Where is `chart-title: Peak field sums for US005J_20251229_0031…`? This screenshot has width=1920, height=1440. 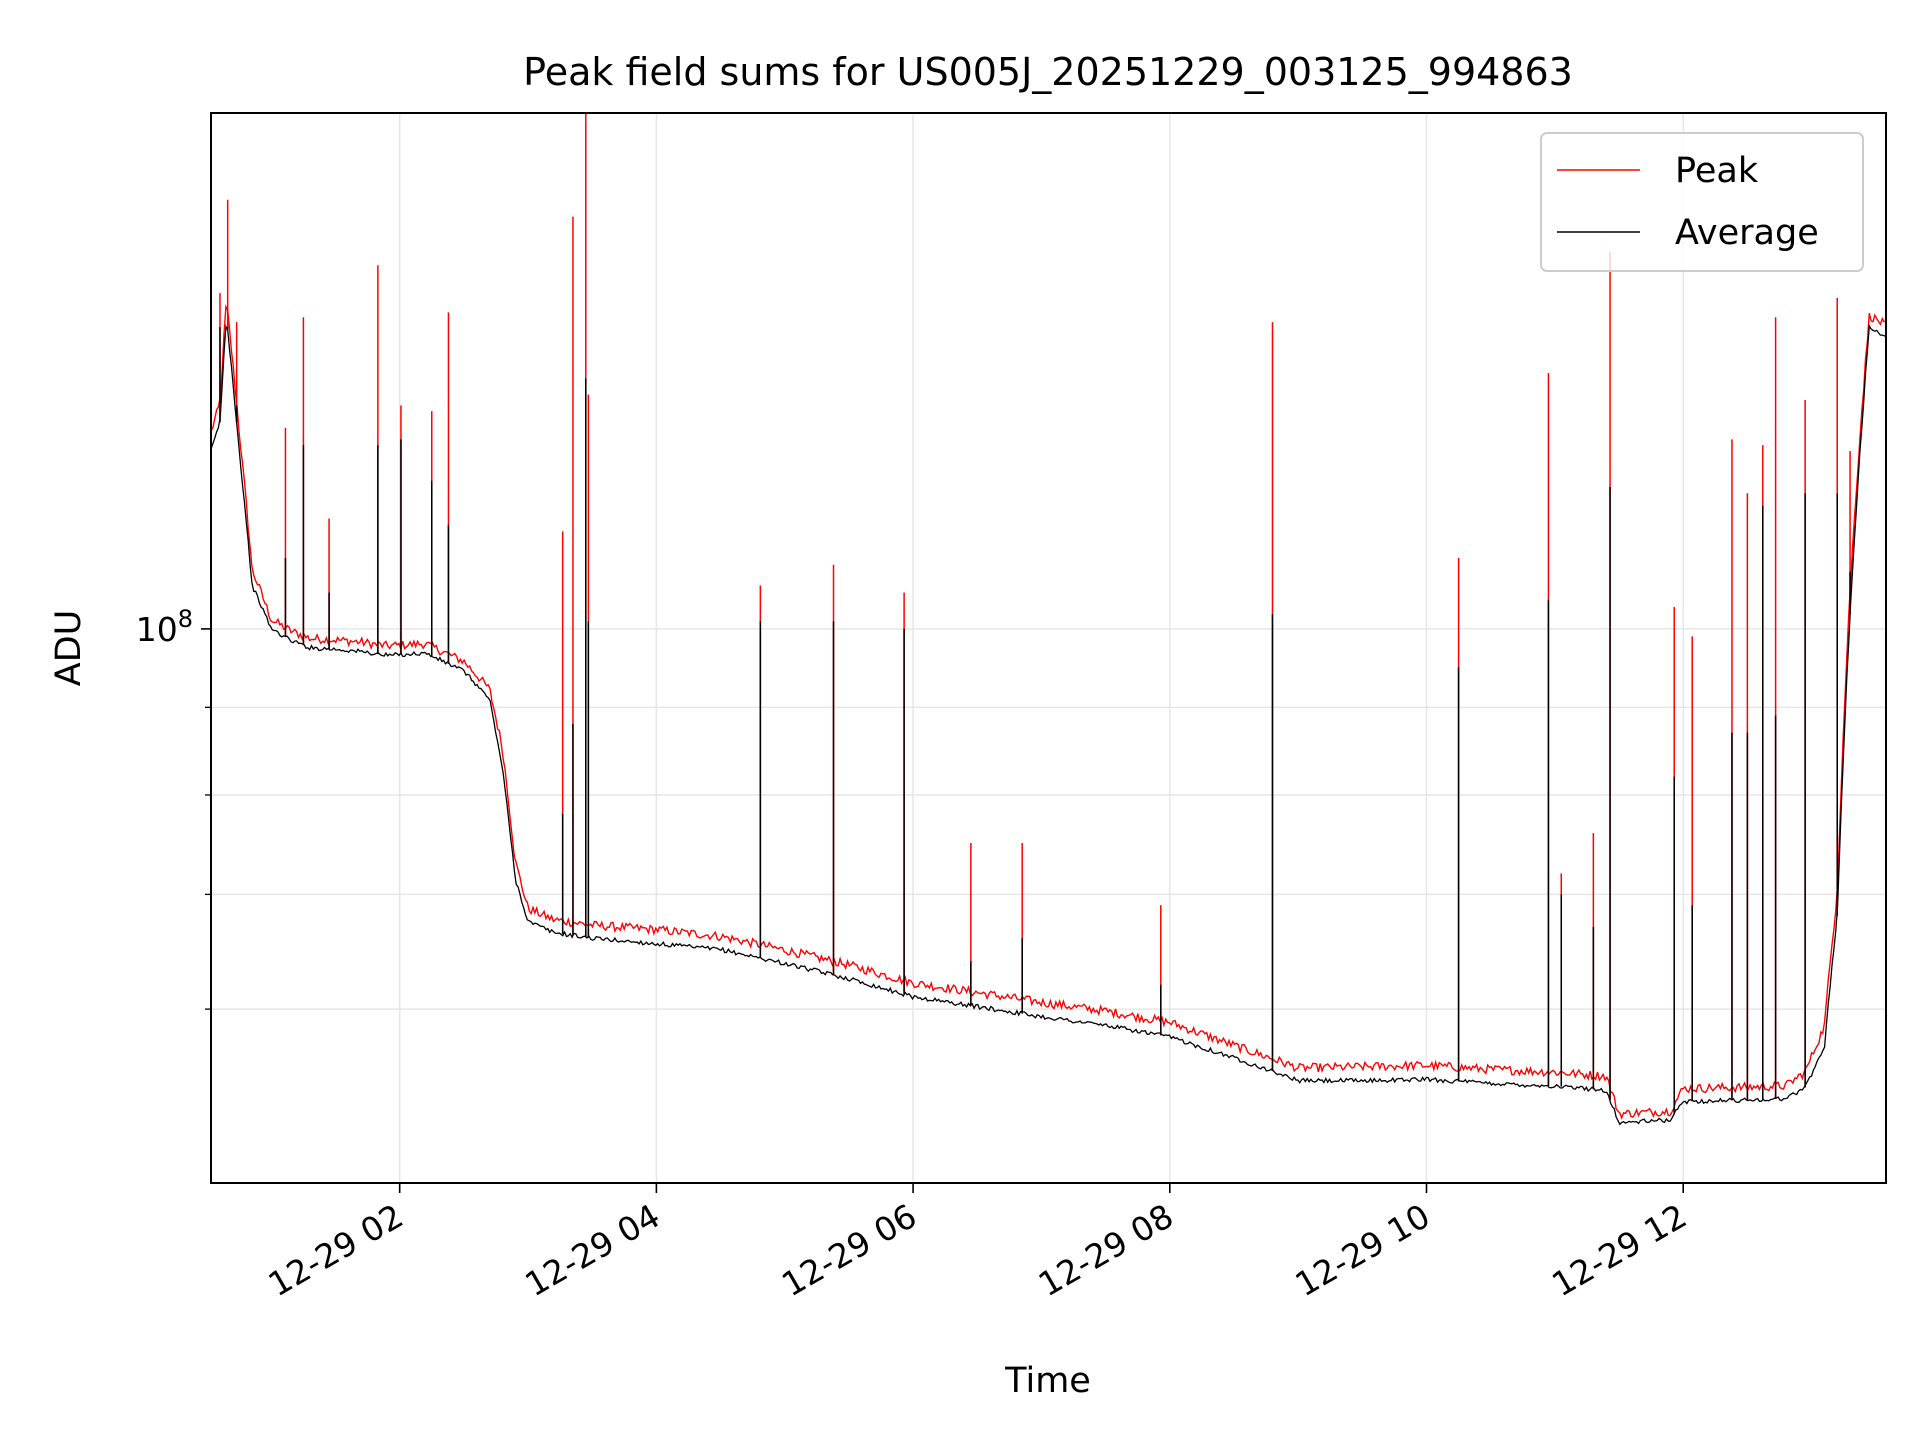
chart-title: Peak field sums for US005J_20251229_0031… is located at coordinates (1048, 72).